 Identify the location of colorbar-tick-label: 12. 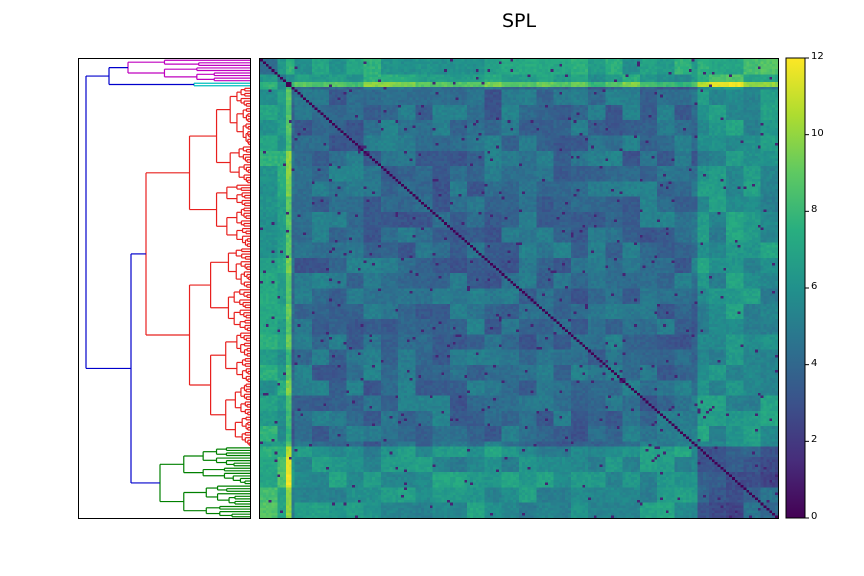
(817, 56).